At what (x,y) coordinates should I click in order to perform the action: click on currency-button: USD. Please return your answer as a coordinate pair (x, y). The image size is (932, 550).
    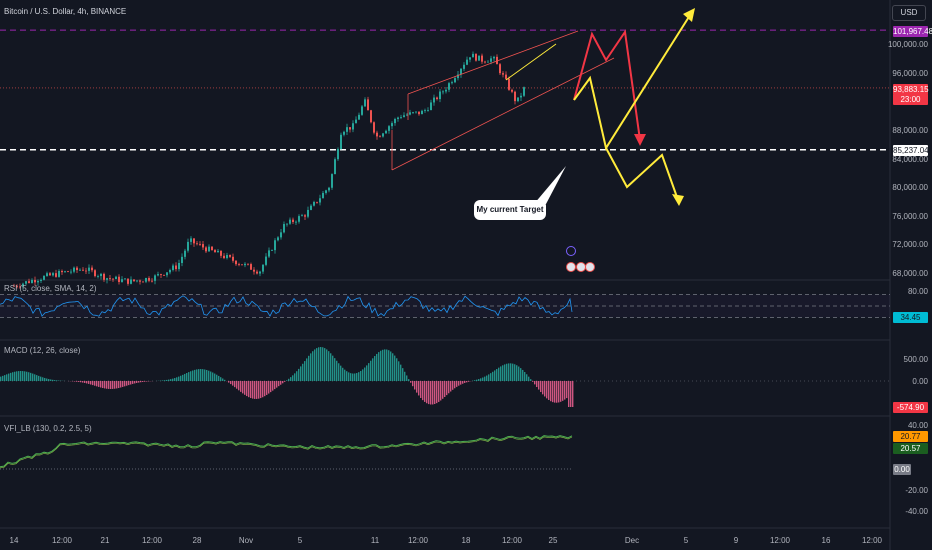
    Looking at the image, I should click on (909, 13).